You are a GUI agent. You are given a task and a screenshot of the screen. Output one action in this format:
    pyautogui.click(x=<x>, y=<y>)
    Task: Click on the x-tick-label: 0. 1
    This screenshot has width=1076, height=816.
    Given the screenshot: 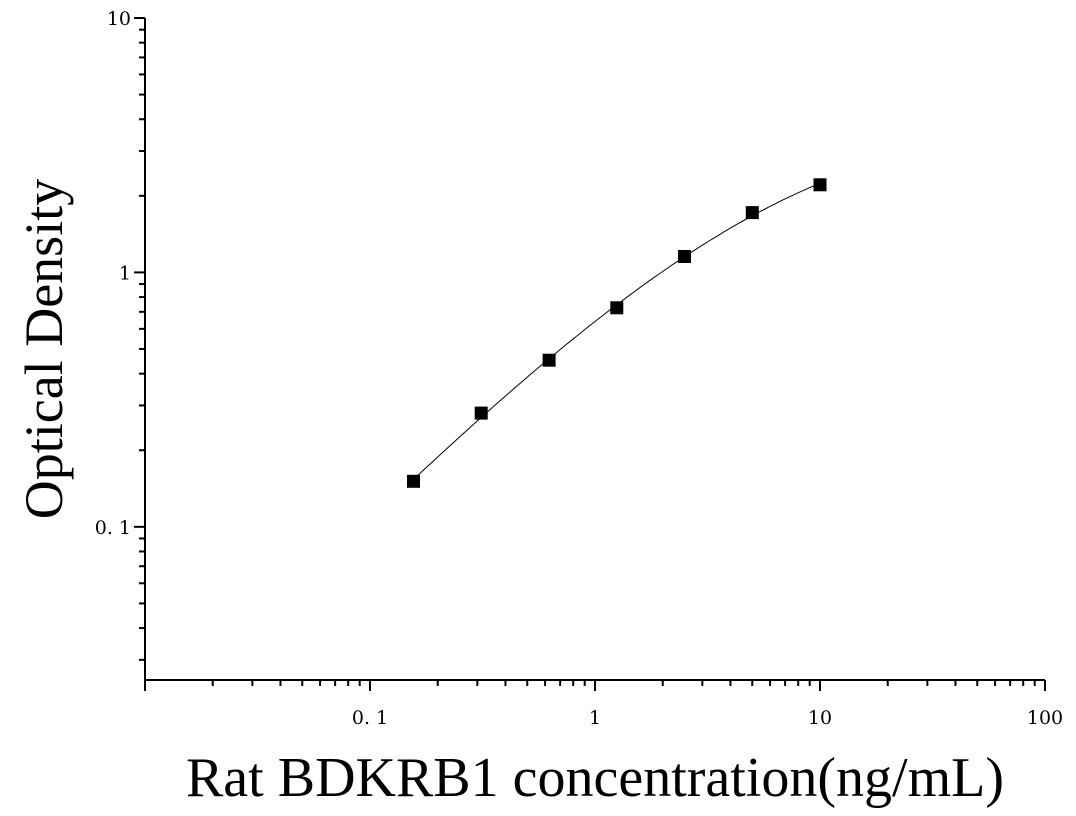 What is the action you would take?
    pyautogui.click(x=370, y=718)
    